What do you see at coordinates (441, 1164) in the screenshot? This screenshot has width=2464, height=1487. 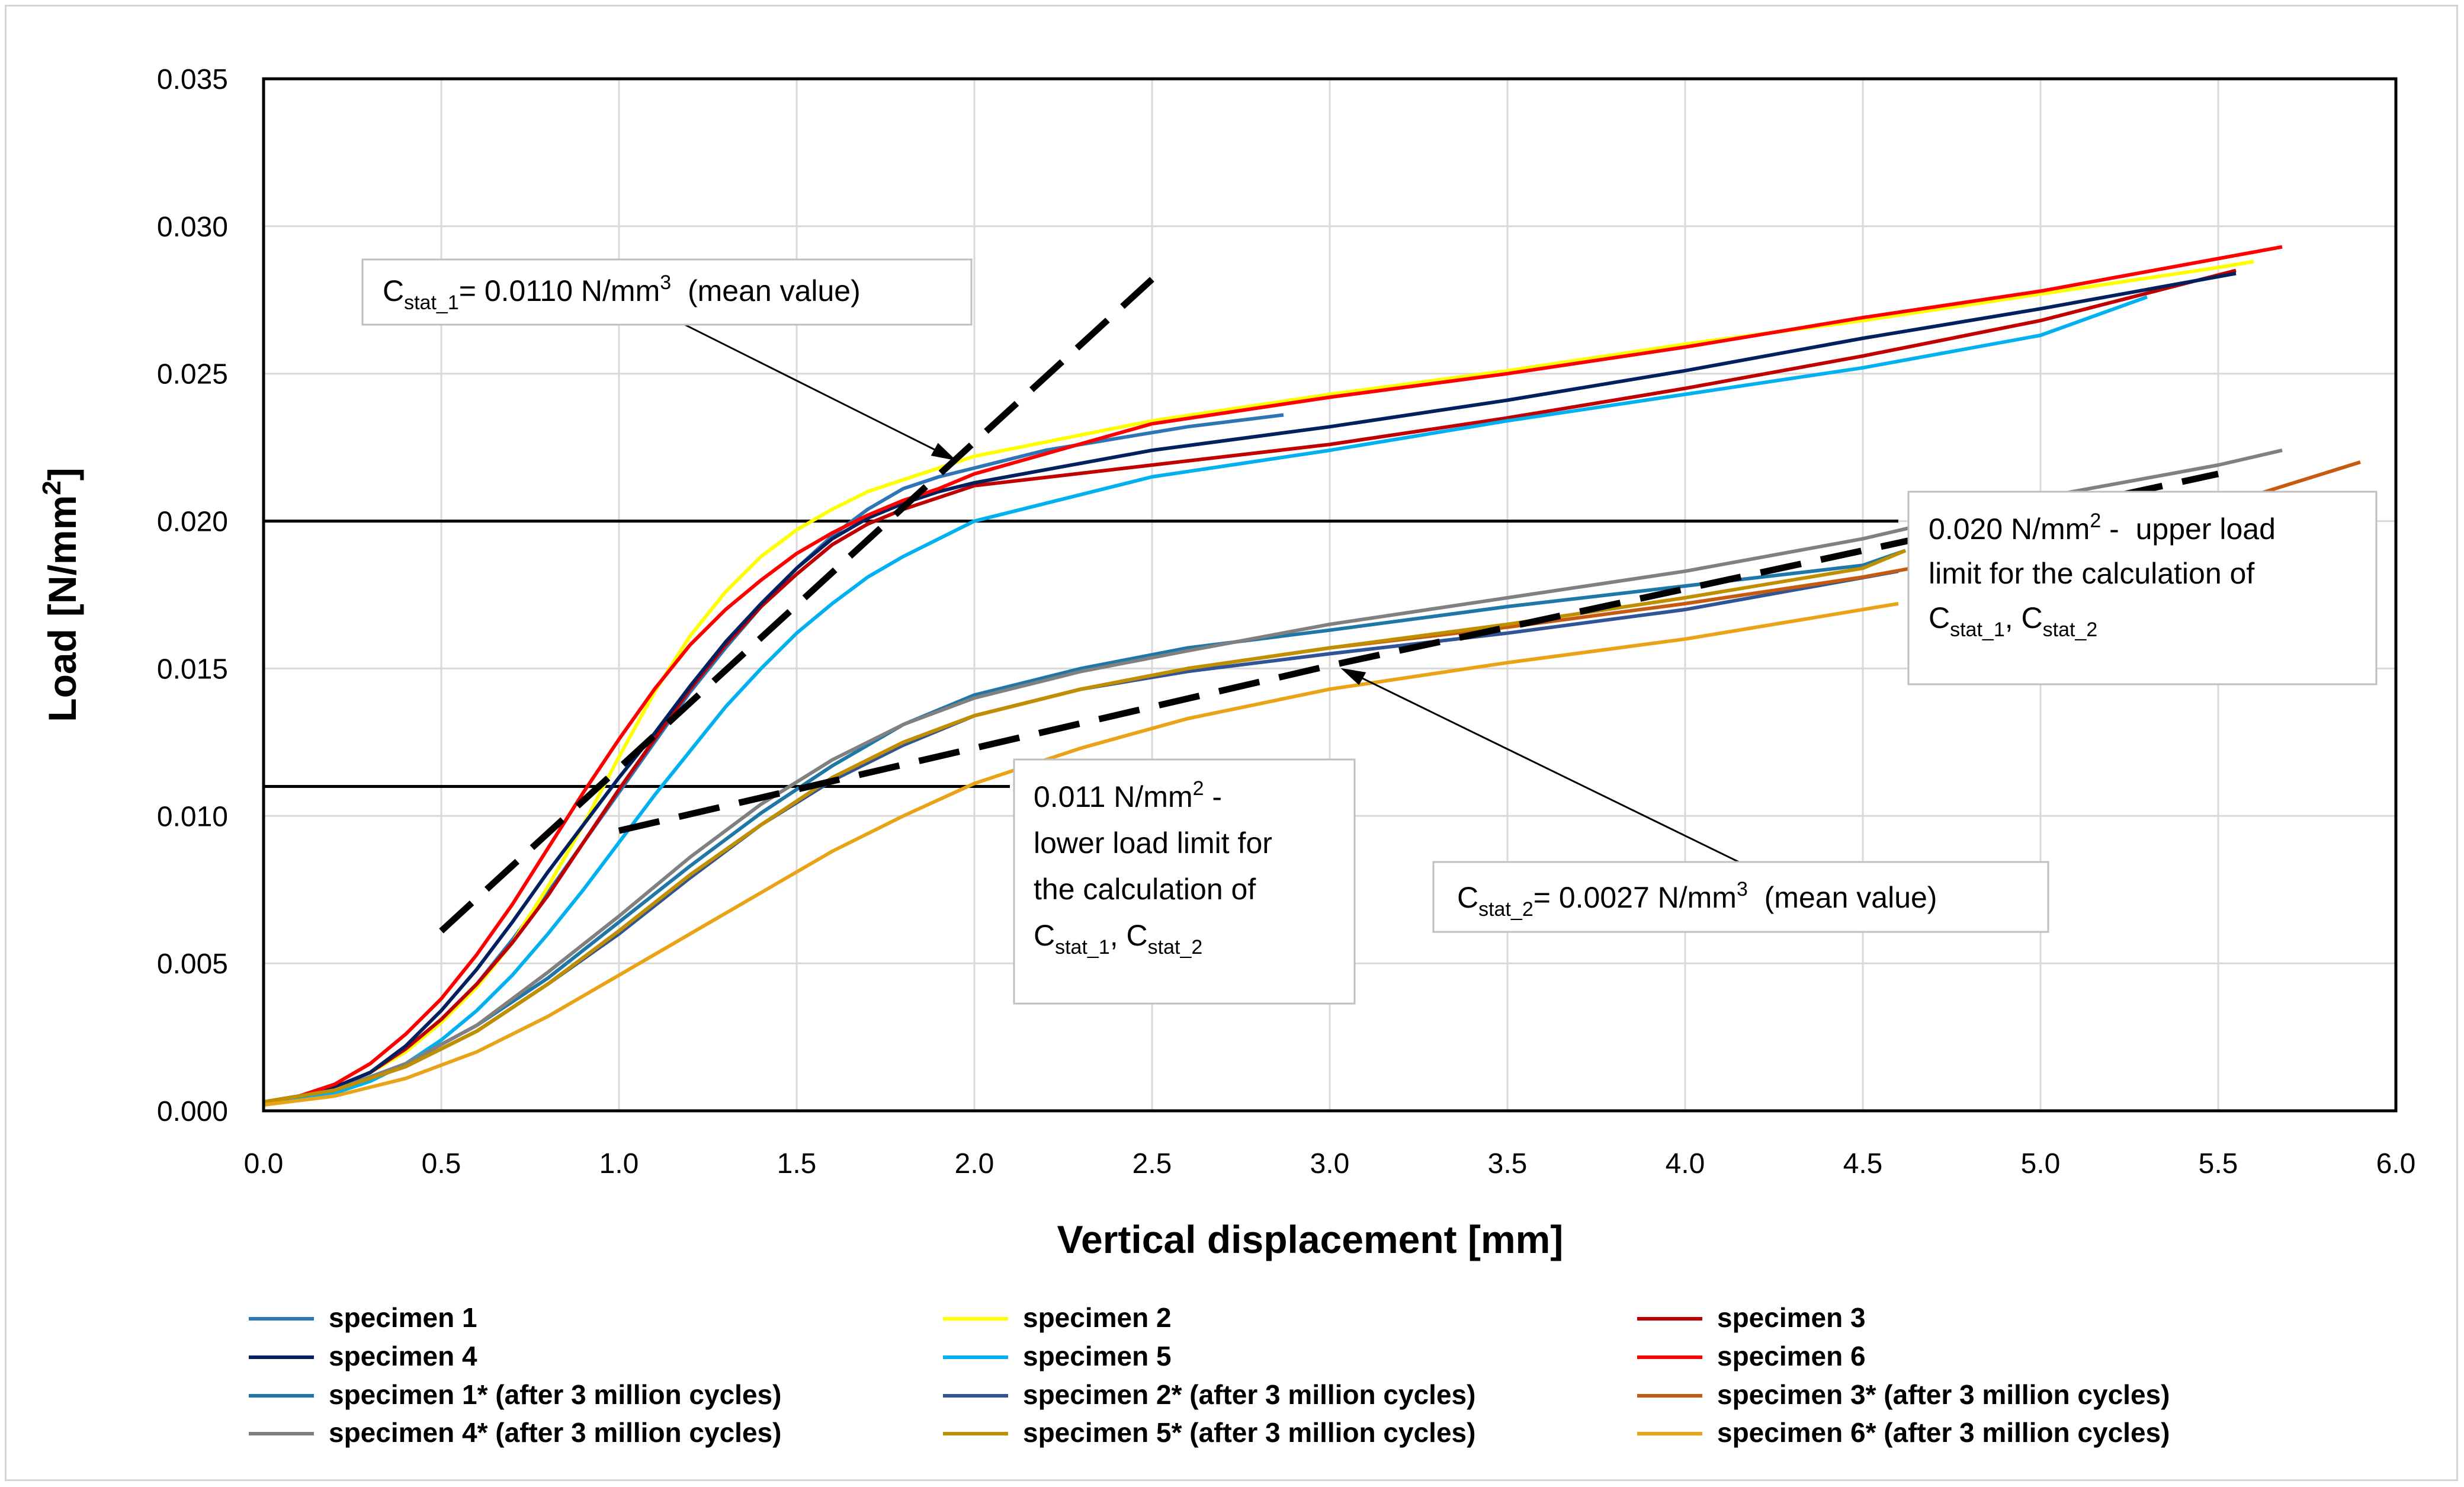 I see `x-tick-label-1: 0.5` at bounding box center [441, 1164].